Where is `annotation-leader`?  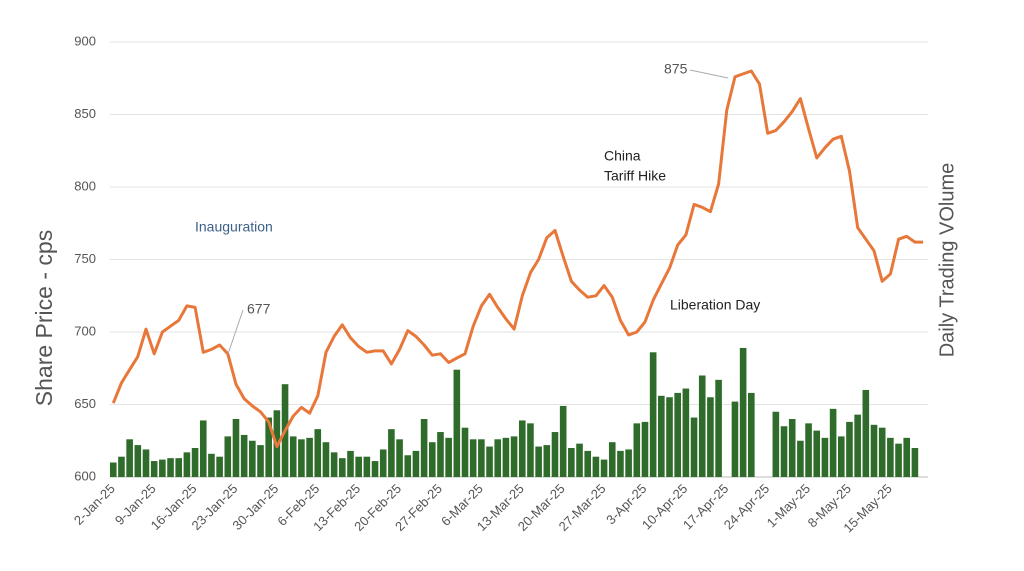 annotation-leader is located at coordinates (235, 332).